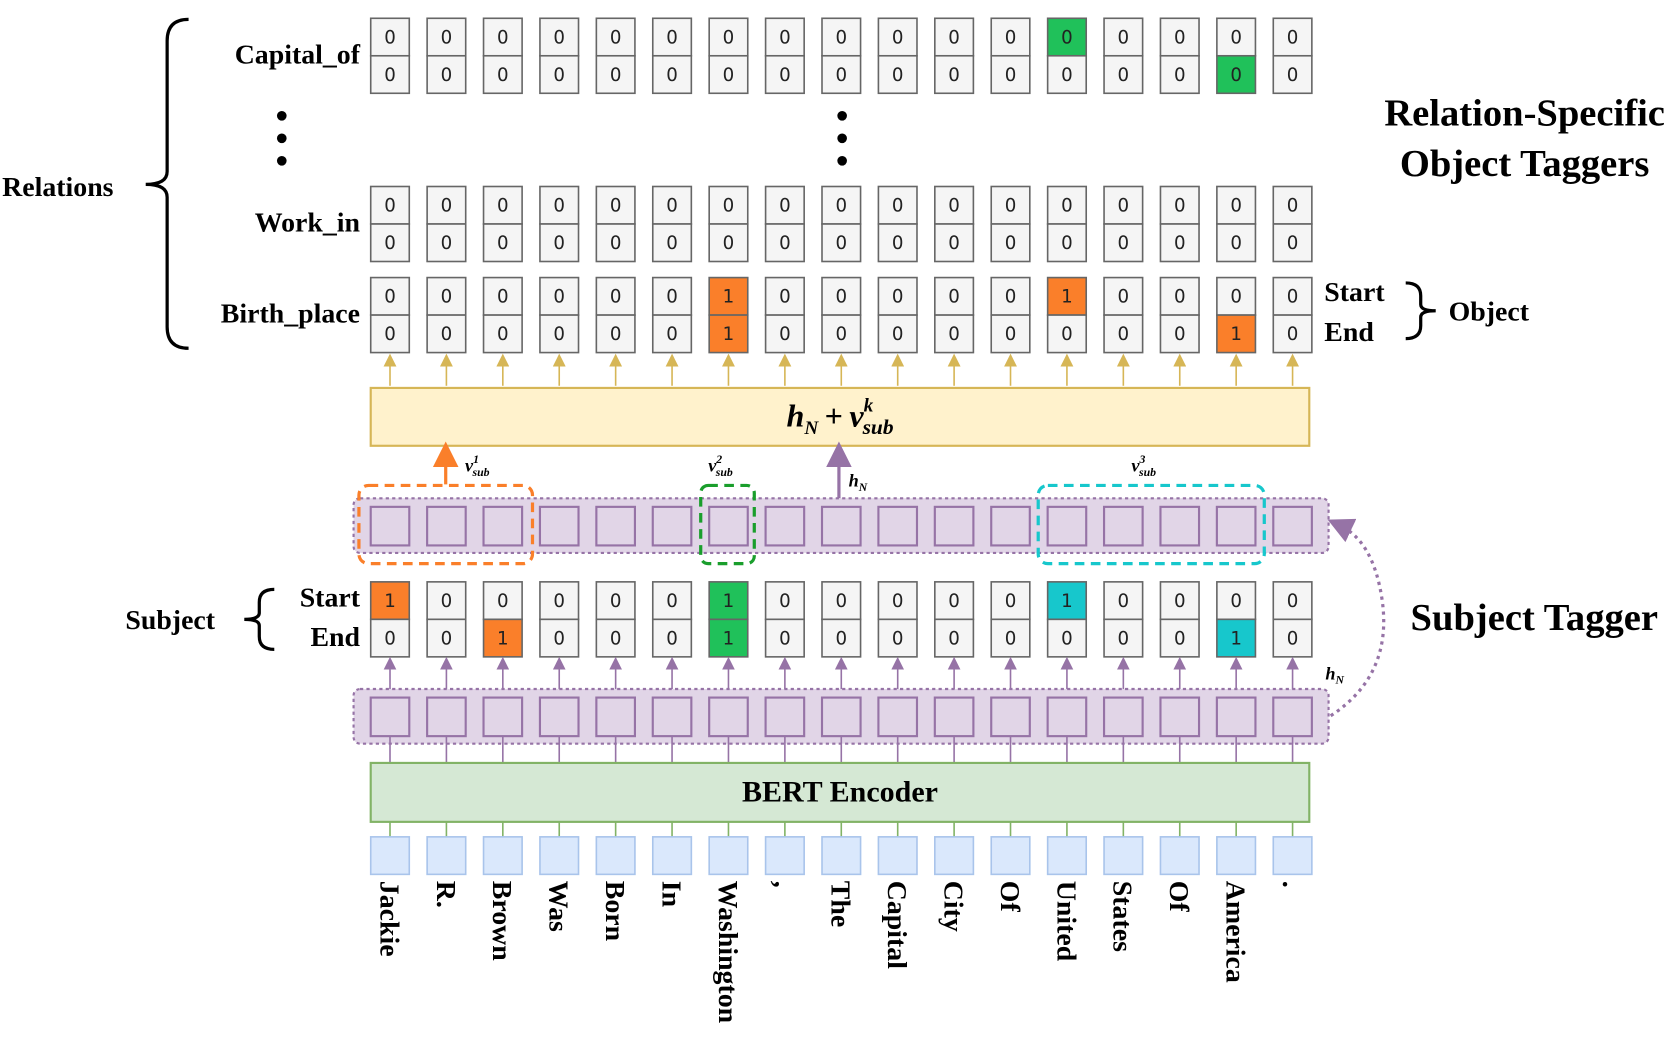 The height and width of the screenshot is (1048, 1680). I want to click on token-label: ., so click(1291, 884).